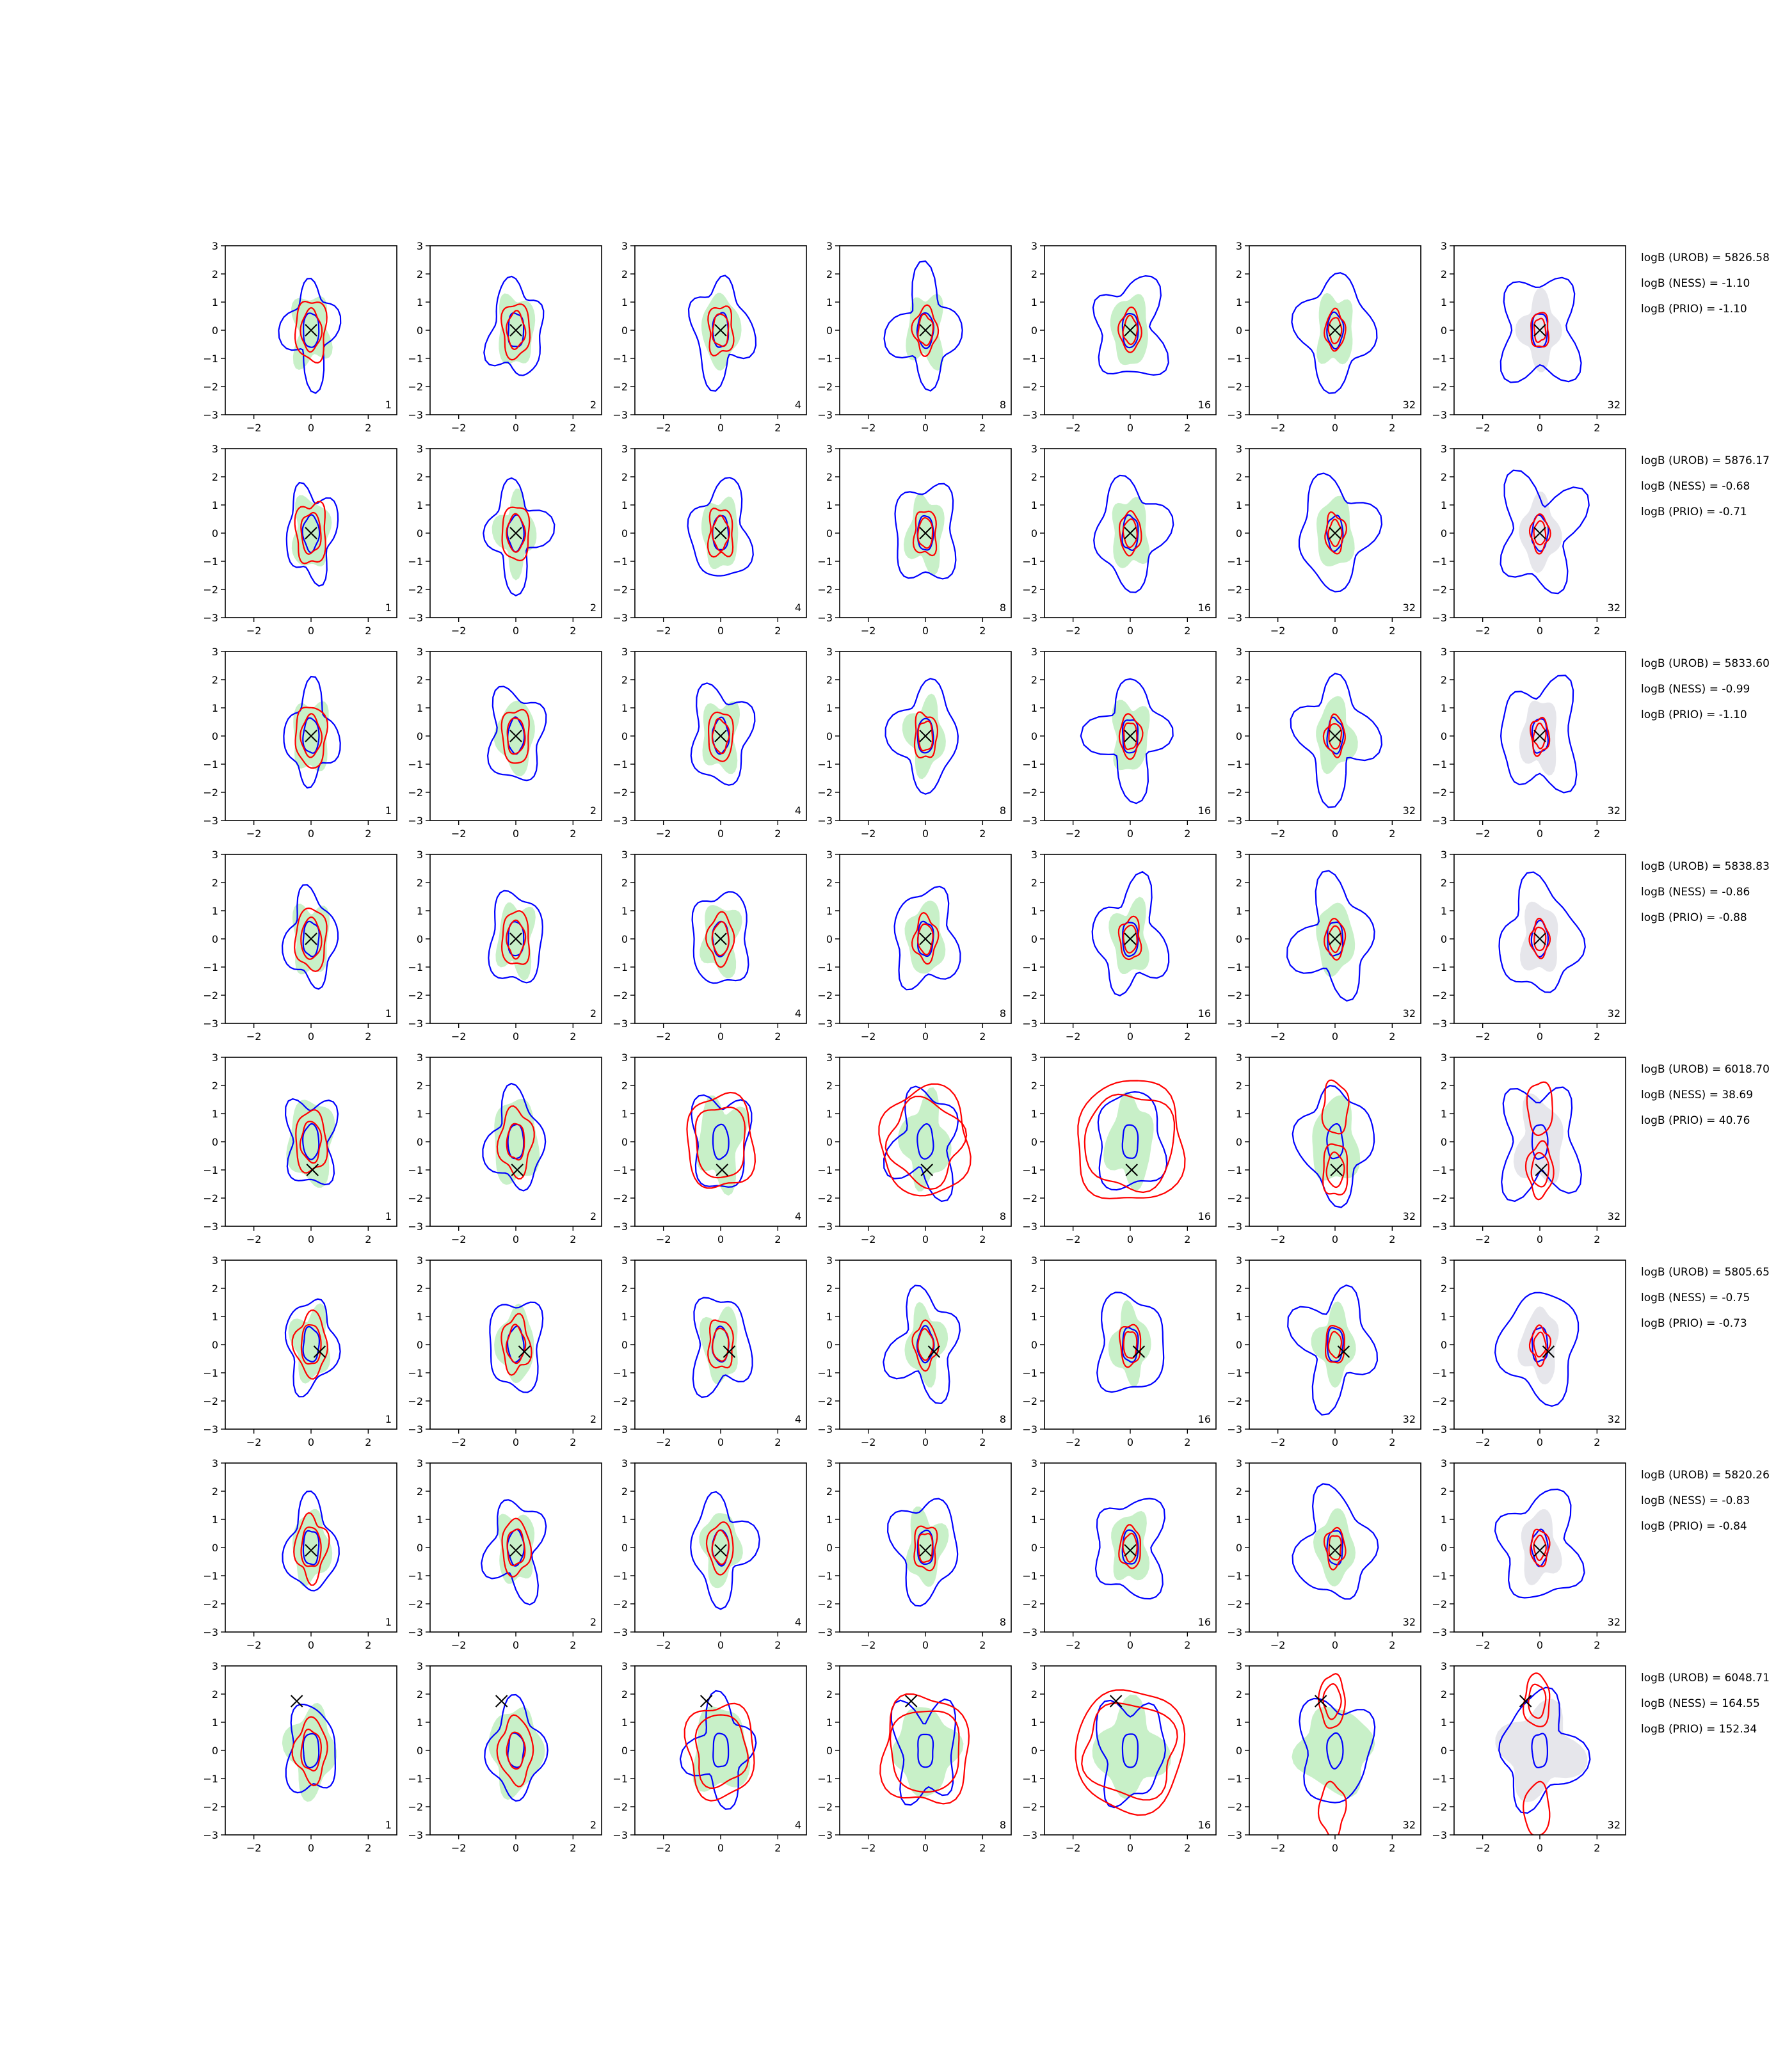  What do you see at coordinates (914, 1148) in the screenshot?
I see `panel-r5-c4: −2 0 2 −3 −2 −1 0 1 2 3 8` at bounding box center [914, 1148].